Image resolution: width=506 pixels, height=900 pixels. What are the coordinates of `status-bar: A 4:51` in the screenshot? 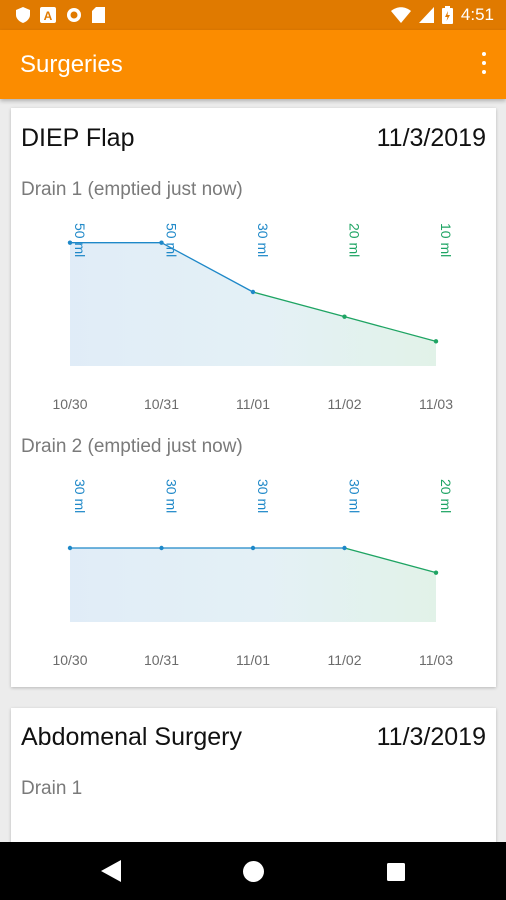 It's located at (253, 15).